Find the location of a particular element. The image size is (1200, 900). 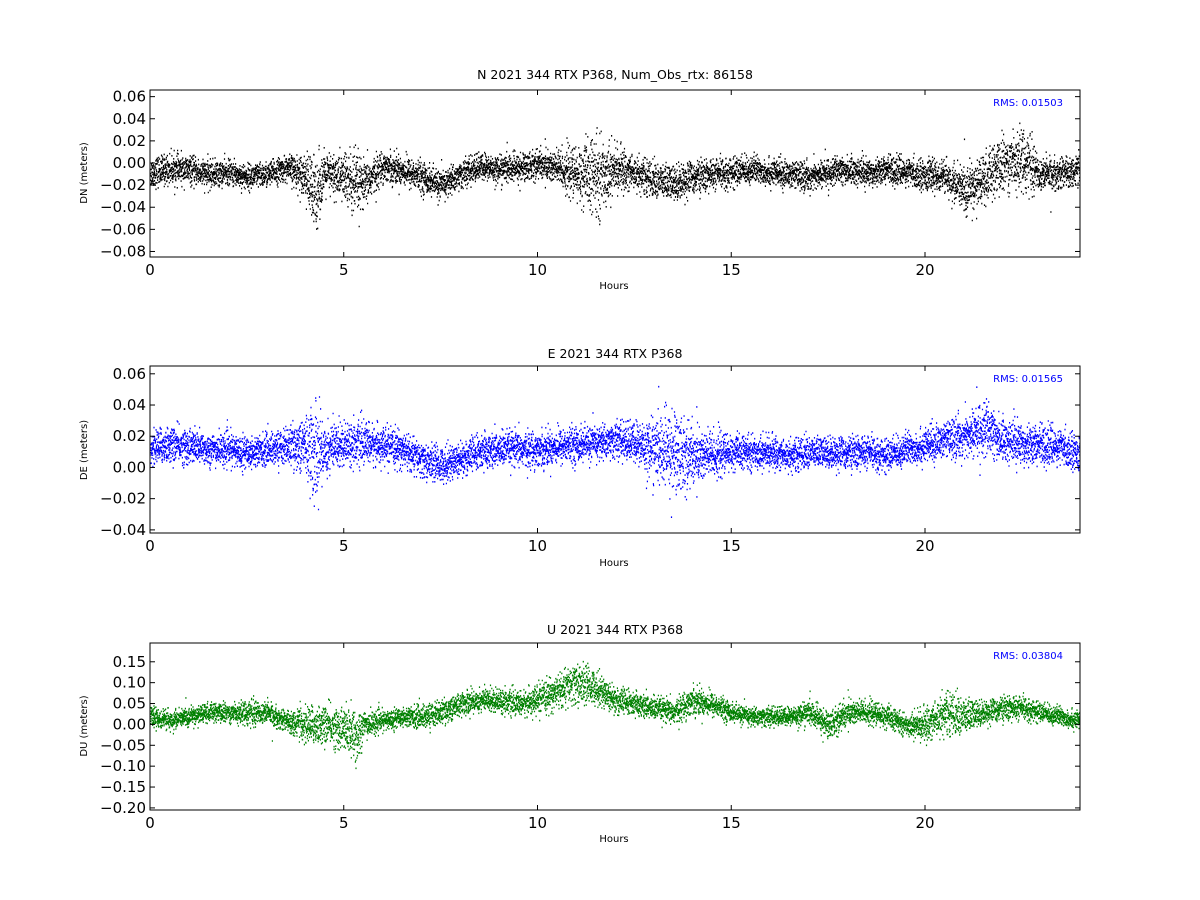

panel-north-frame is located at coordinates (615, 173).